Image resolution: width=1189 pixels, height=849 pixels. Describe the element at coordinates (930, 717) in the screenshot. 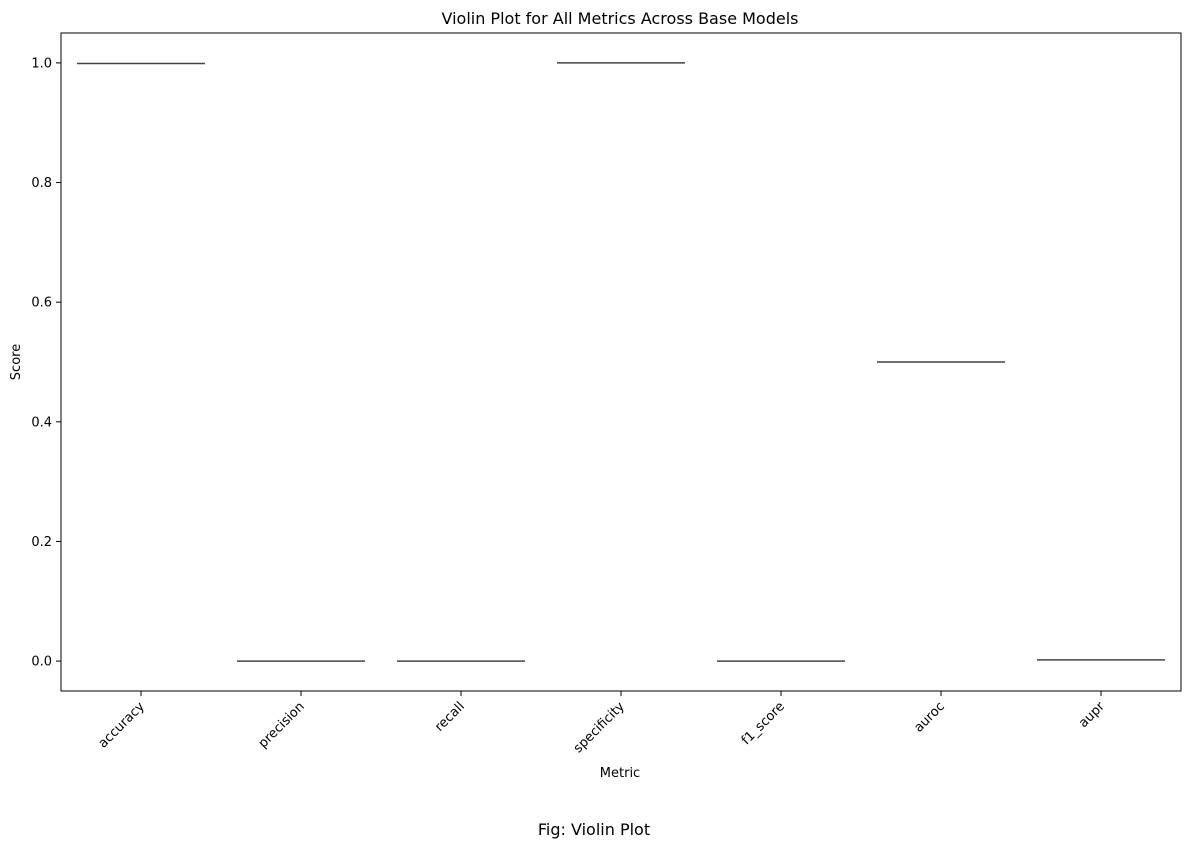

I see `x-tick-label-auroc: auroc` at that location.